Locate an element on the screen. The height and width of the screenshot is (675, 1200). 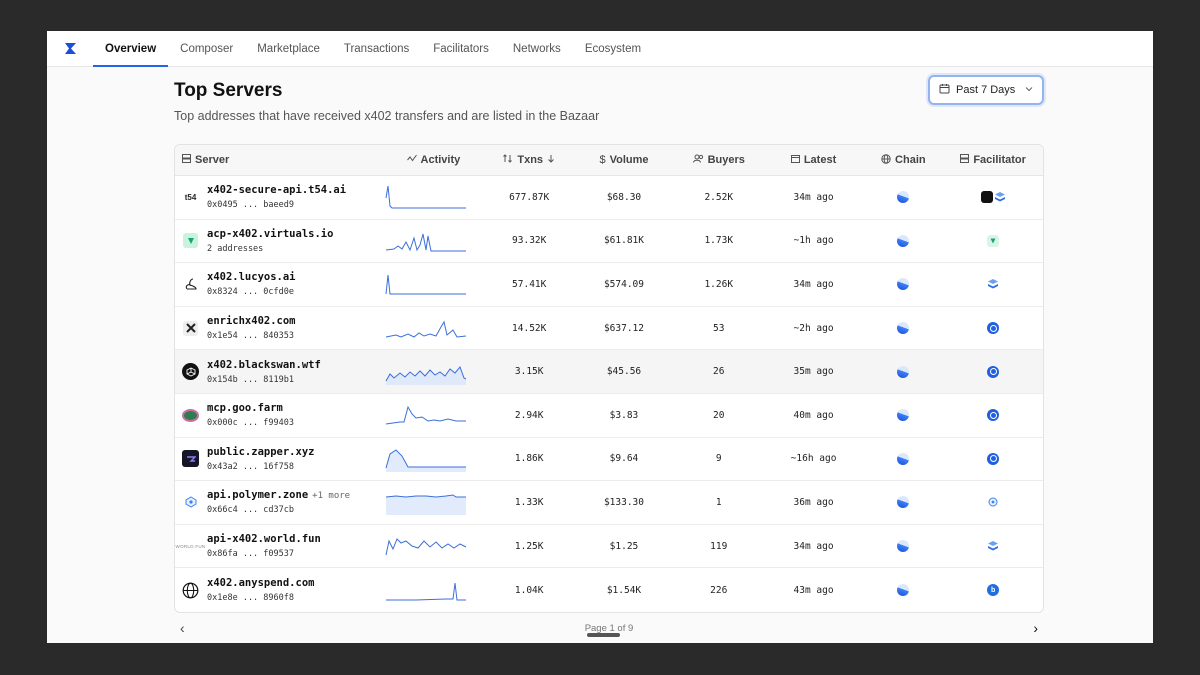
zapper-logo-icon is located at coordinates (190, 459).